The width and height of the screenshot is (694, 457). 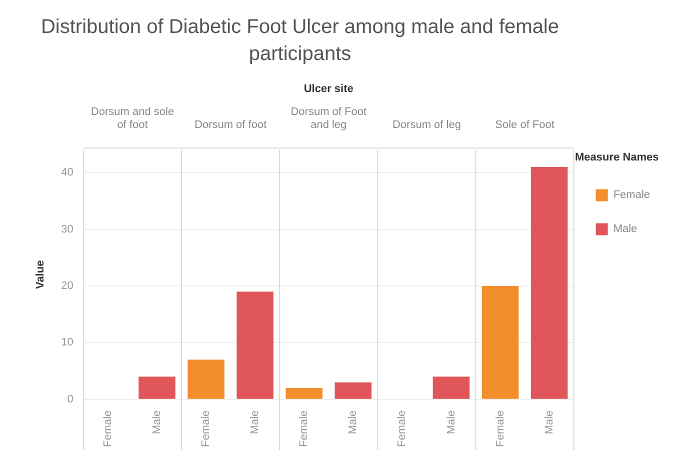 What do you see at coordinates (524, 125) in the screenshot?
I see `text: Sole of Foot` at bounding box center [524, 125].